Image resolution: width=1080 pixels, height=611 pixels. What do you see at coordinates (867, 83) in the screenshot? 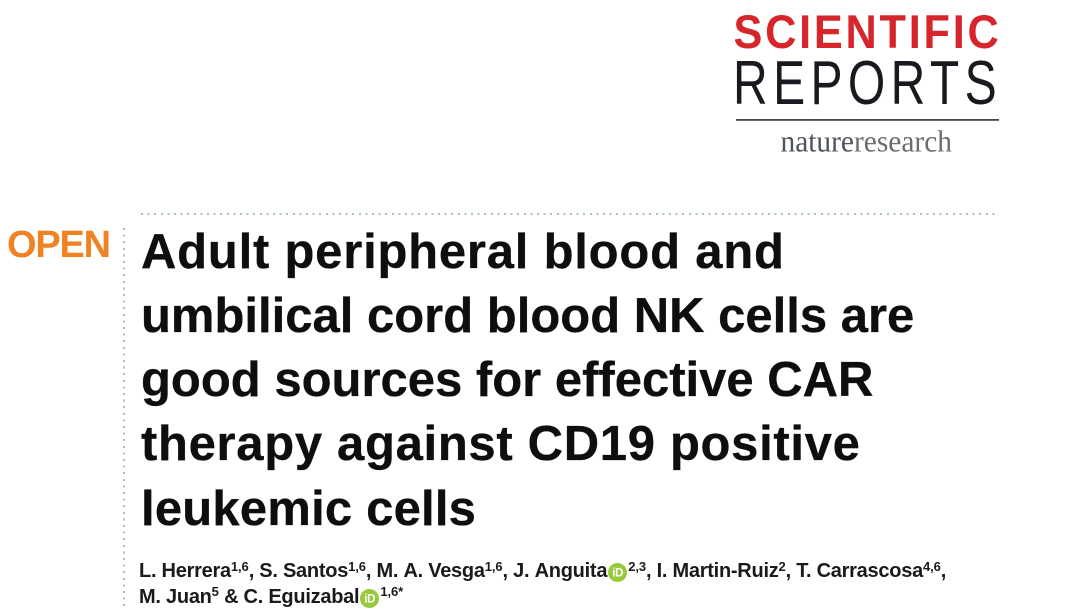
I see `svg-text: REPORTS` at bounding box center [867, 83].